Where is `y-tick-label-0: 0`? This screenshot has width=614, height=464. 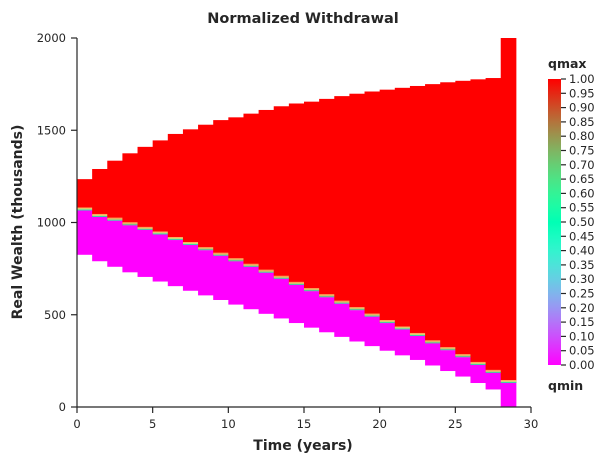 y-tick-label-0: 0 is located at coordinates (62, 407).